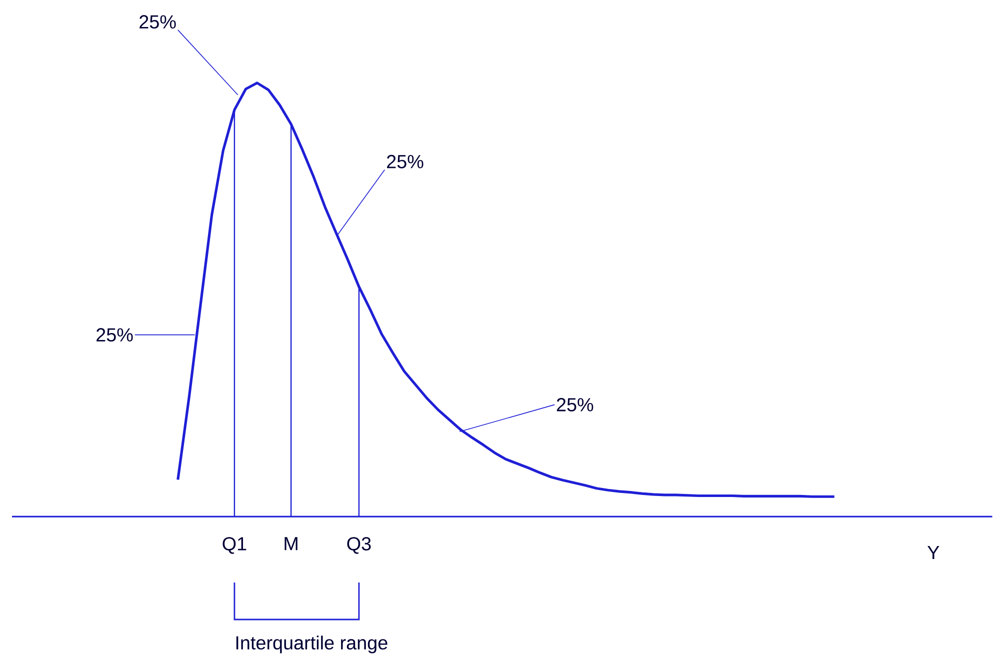  What do you see at coordinates (234, 545) in the screenshot?
I see `x-tick-label: Q1` at bounding box center [234, 545].